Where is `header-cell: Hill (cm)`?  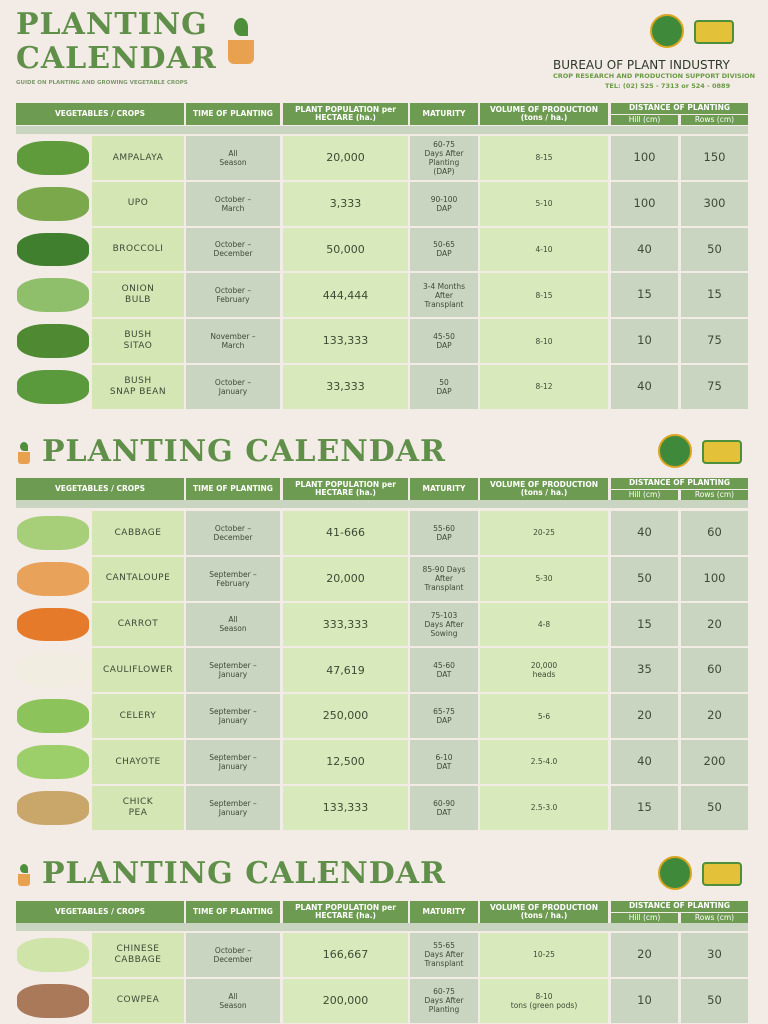
header-cell: Hill (cm) is located at coordinates (644, 494).